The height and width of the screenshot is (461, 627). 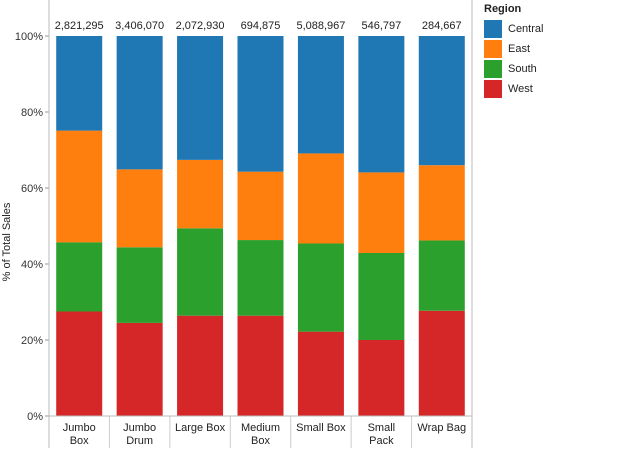 What do you see at coordinates (441, 428) in the screenshot?
I see `x-tick-label: Wrap Bag` at bounding box center [441, 428].